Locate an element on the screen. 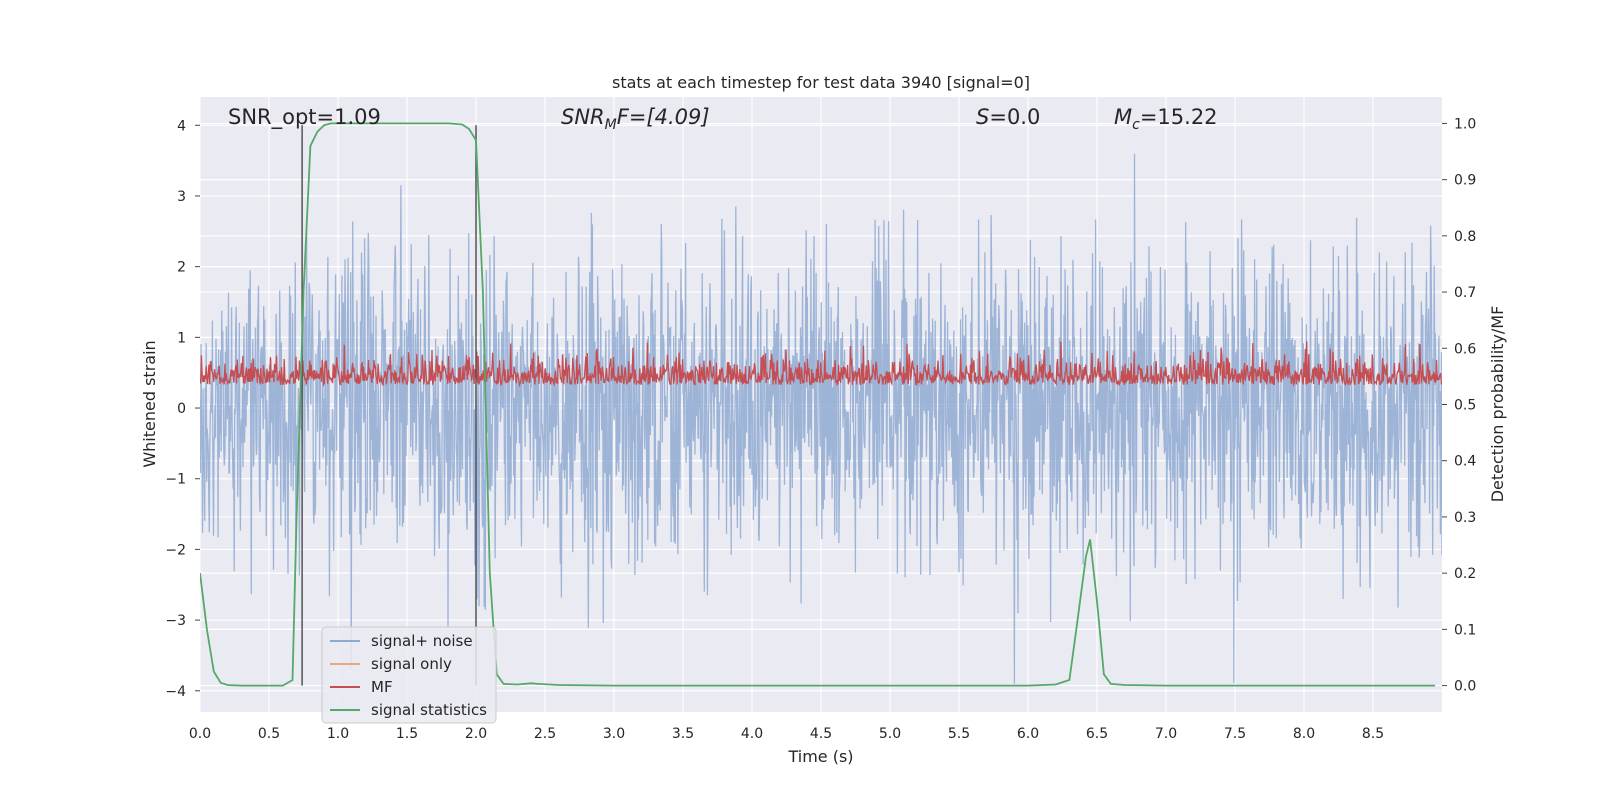  x-tick-label: 3.5 is located at coordinates (683, 734).